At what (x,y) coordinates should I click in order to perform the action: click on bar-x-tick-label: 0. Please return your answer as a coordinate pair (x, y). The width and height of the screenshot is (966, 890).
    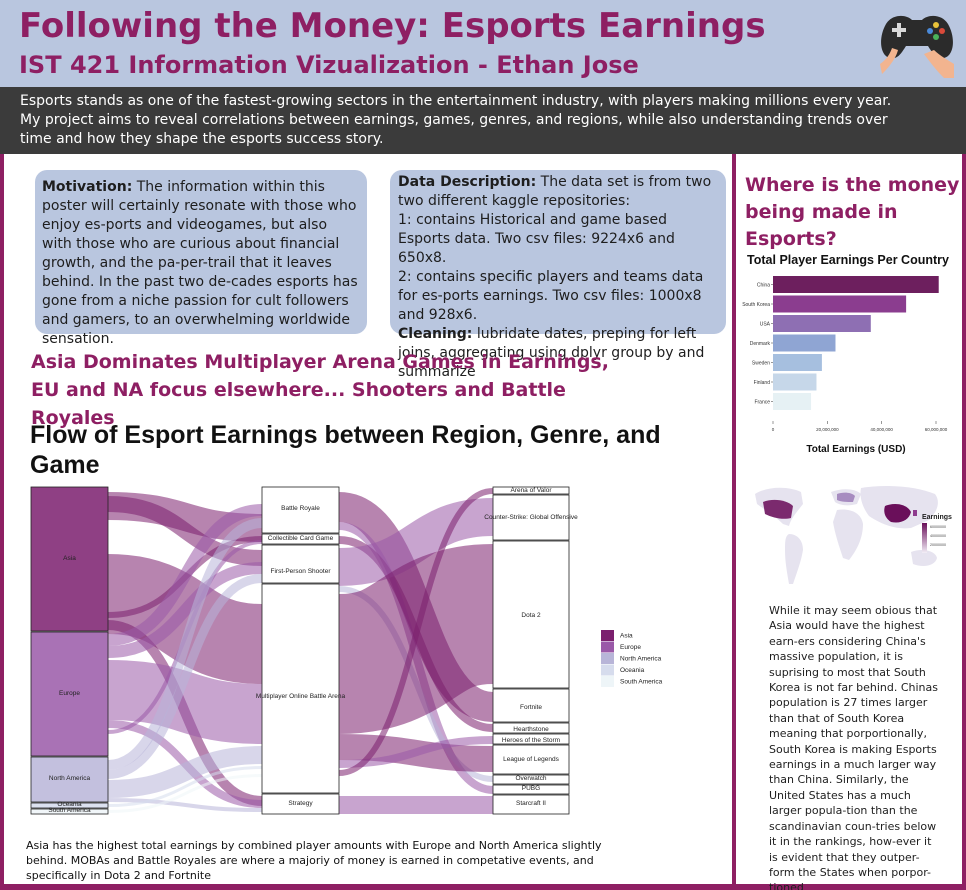
    Looking at the image, I should click on (773, 429).